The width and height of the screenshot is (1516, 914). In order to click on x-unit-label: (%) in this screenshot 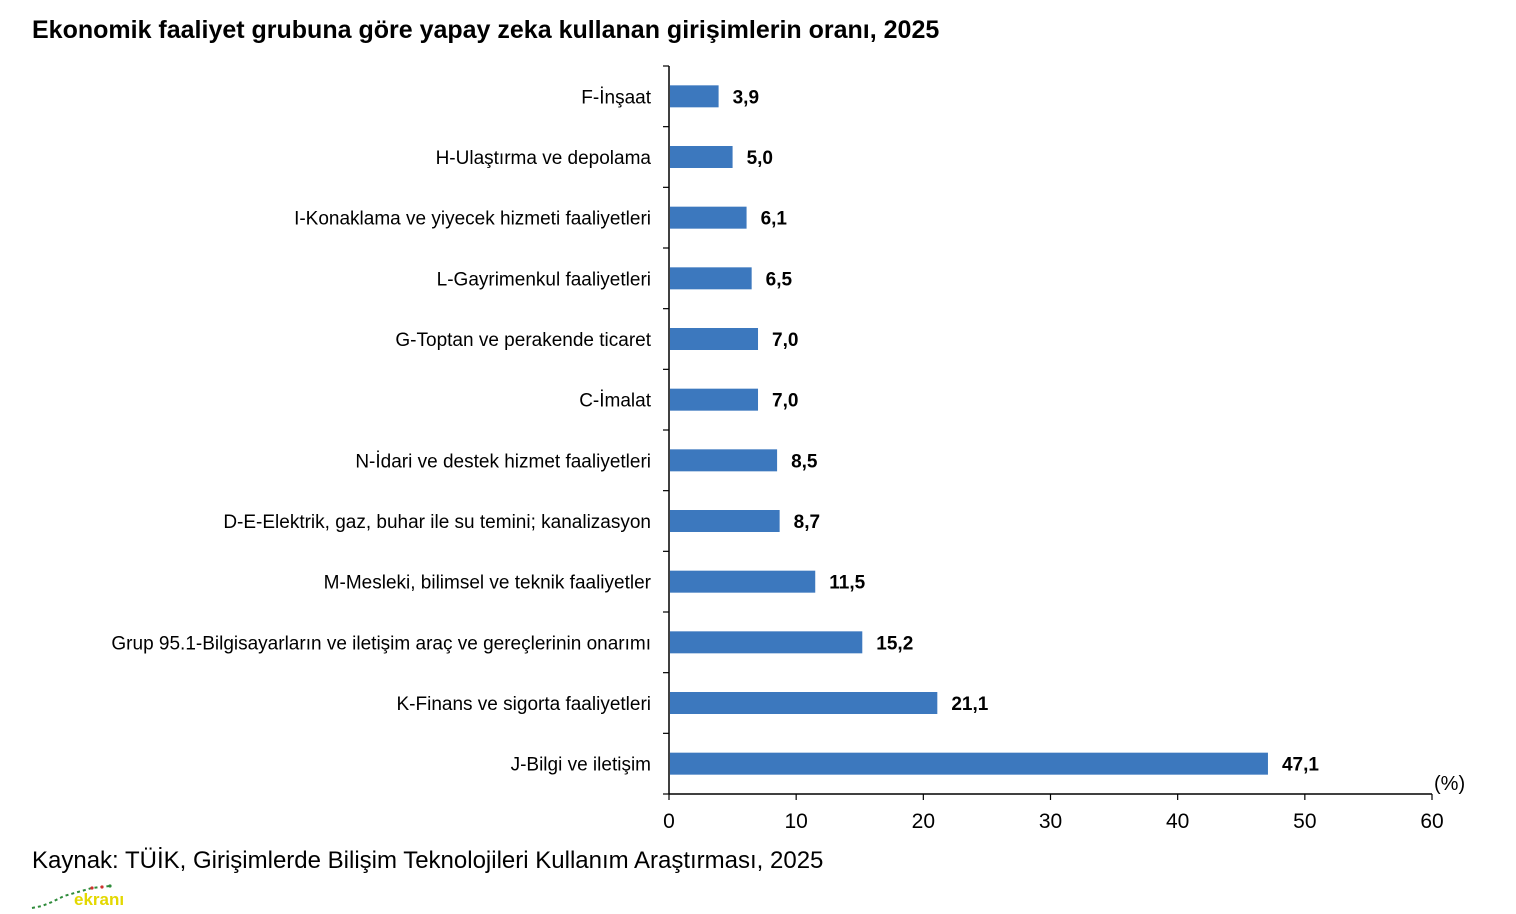, I will do `click(1449, 784)`.